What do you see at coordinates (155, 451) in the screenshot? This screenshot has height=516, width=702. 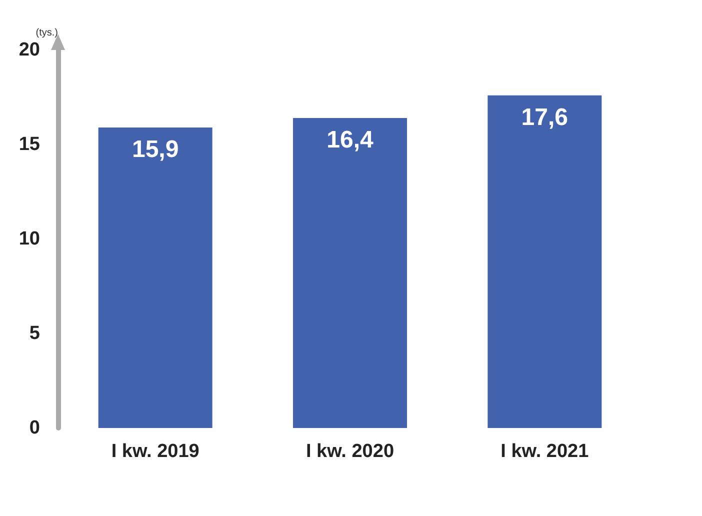 I see `x-tick-label: I kw. 2019` at bounding box center [155, 451].